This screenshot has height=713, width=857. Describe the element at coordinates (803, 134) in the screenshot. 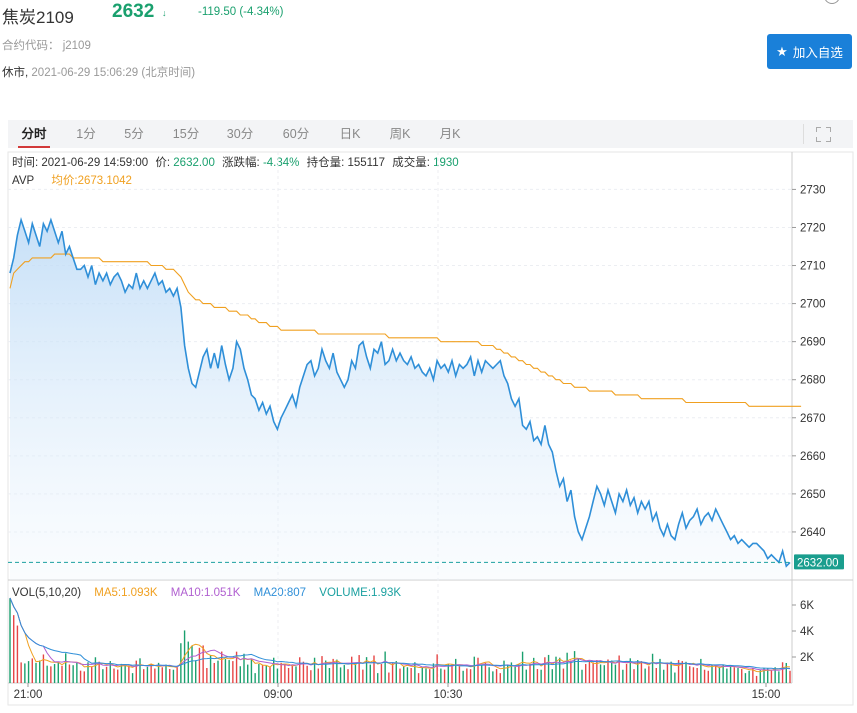

I see `toolbar-divider` at that location.